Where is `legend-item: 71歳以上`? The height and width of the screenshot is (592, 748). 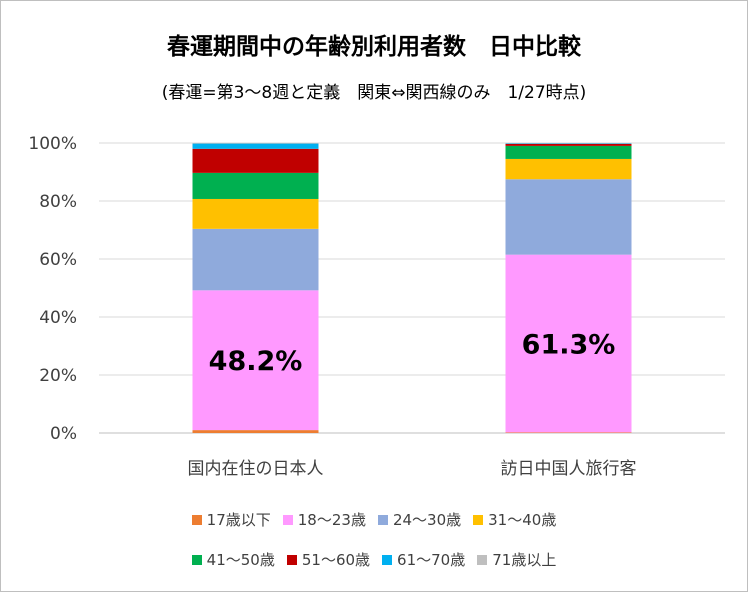 legend-item: 71歳以上 is located at coordinates (516, 559).